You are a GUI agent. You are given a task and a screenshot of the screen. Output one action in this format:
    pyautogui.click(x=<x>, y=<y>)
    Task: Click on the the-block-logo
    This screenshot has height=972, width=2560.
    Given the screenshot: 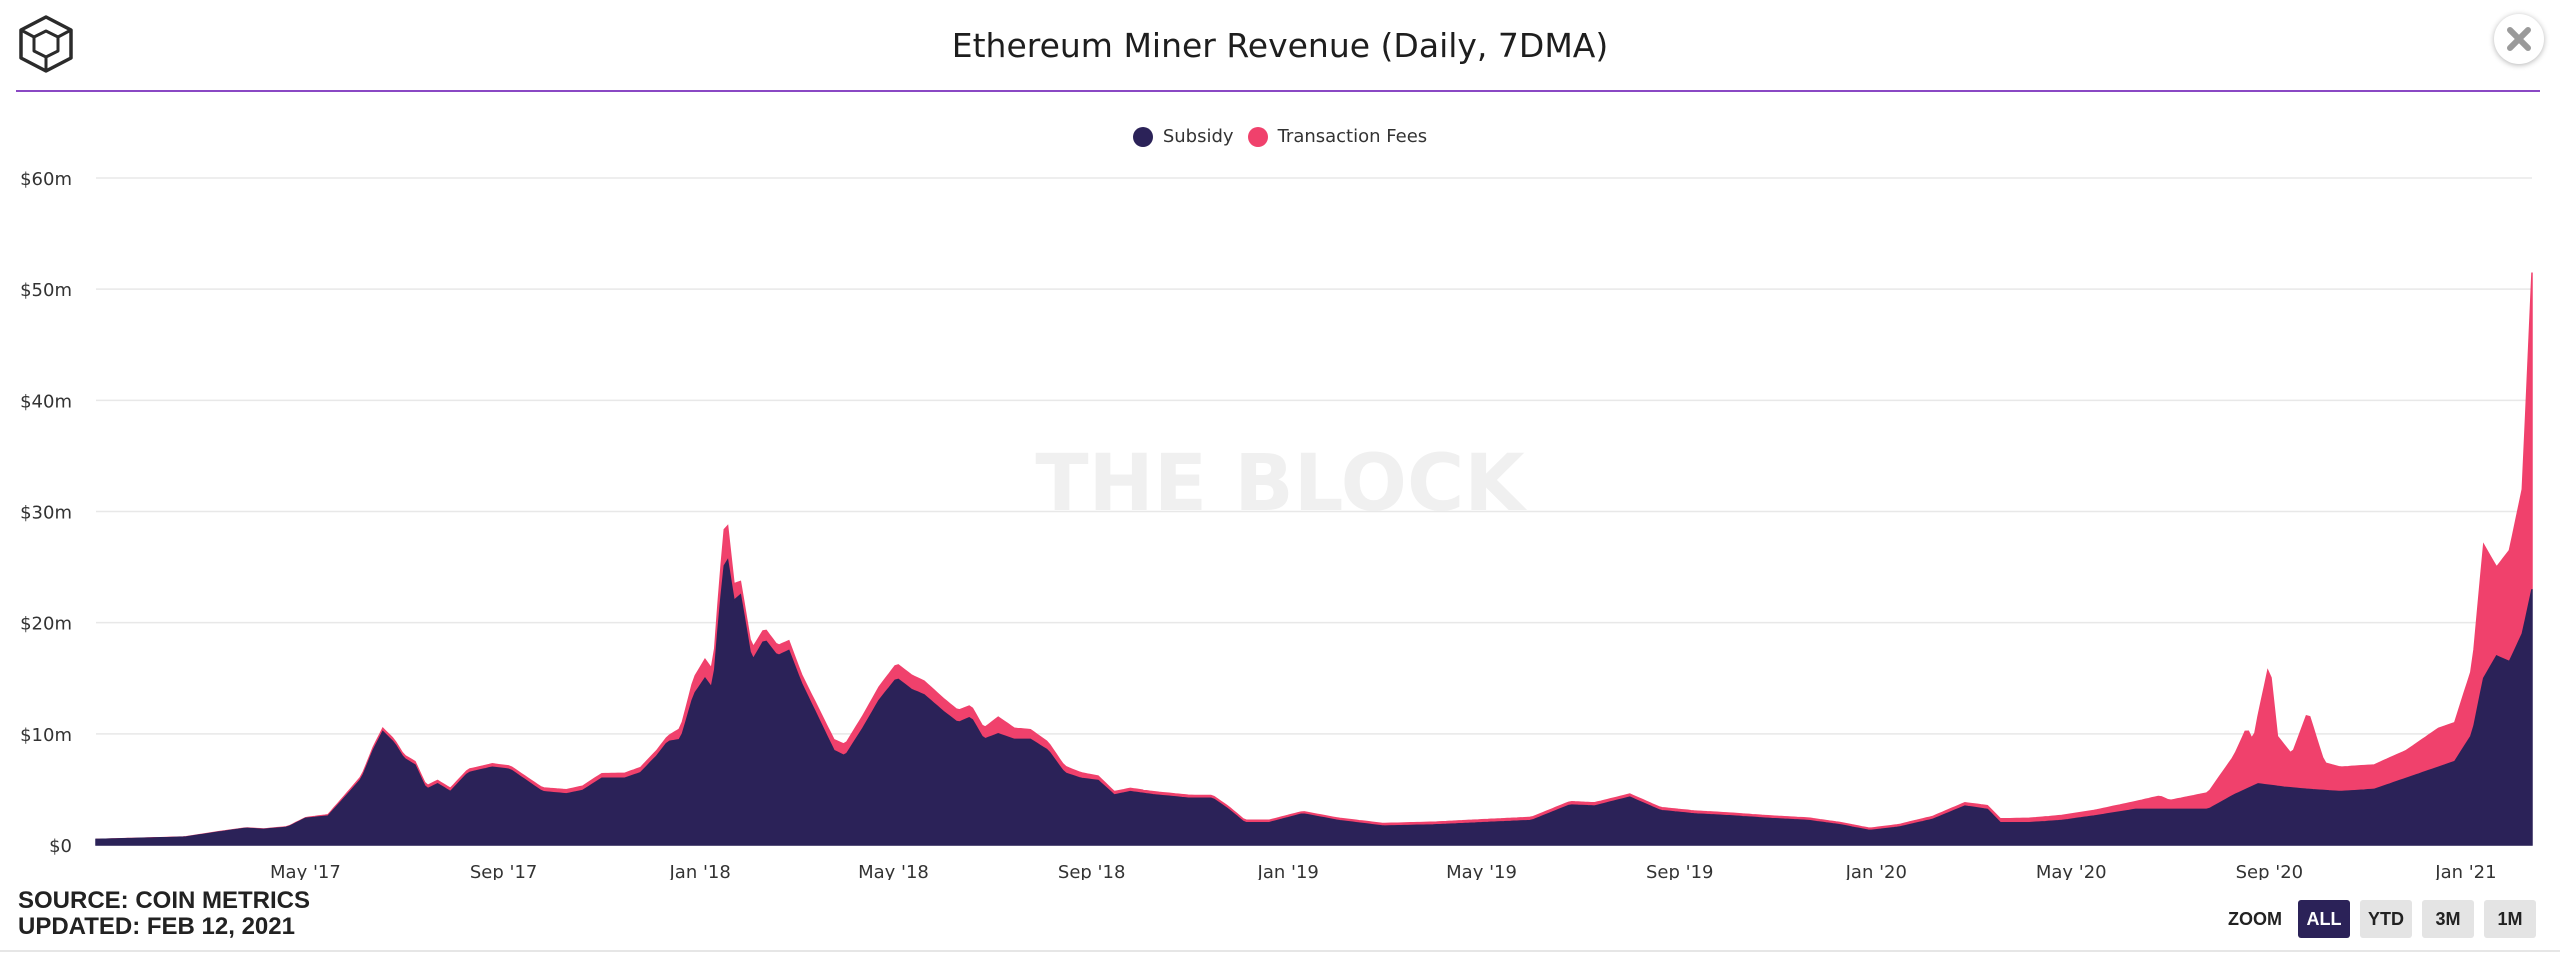 What is the action you would take?
    pyautogui.click(x=46, y=44)
    